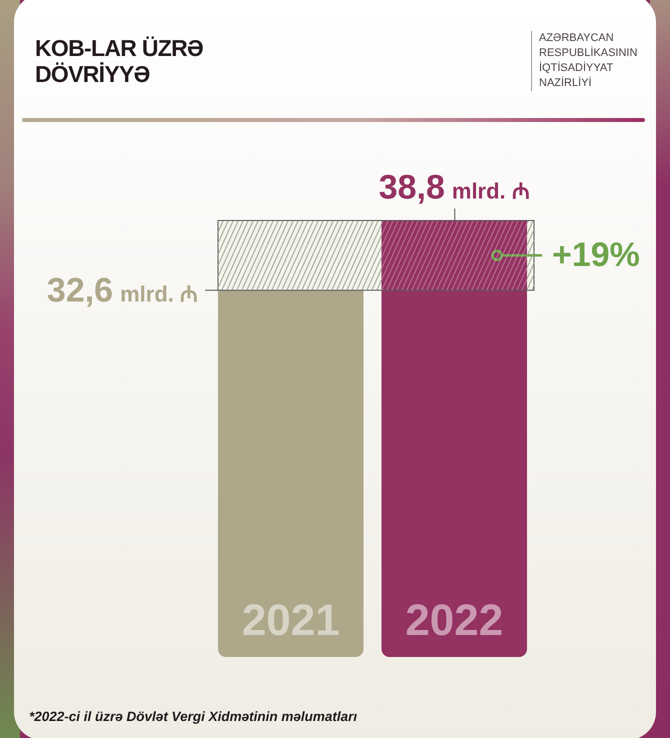 The width and height of the screenshot is (670, 738). What do you see at coordinates (584, 61) in the screenshot?
I see `text: AZƏRBAYCAN RESPUBLİKASININ İQTİSADİYYAT NAZİRLİYİ` at bounding box center [584, 61].